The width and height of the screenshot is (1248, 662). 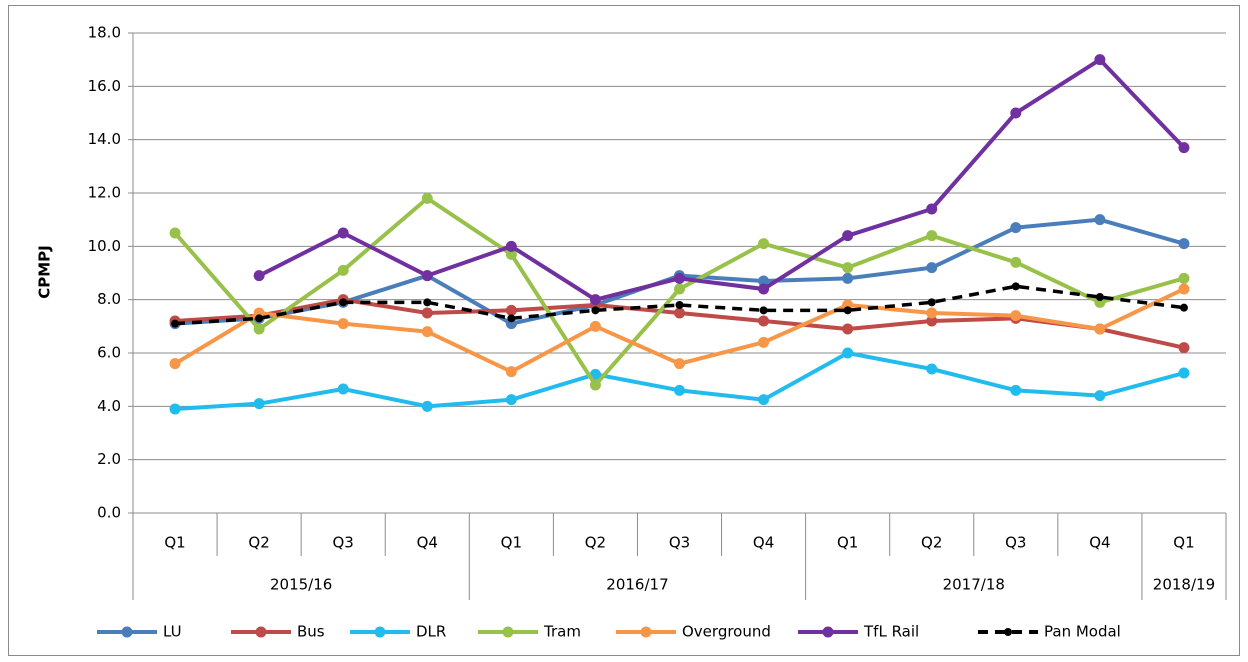 I want to click on y-tick-label: 6.0, so click(x=109, y=353).